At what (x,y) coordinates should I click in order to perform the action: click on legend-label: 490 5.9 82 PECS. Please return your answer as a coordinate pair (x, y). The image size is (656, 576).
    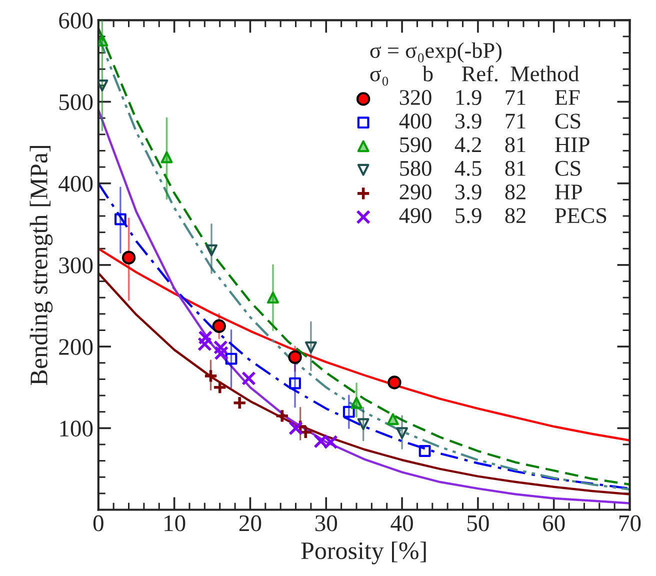
    Looking at the image, I should click on (502, 216).